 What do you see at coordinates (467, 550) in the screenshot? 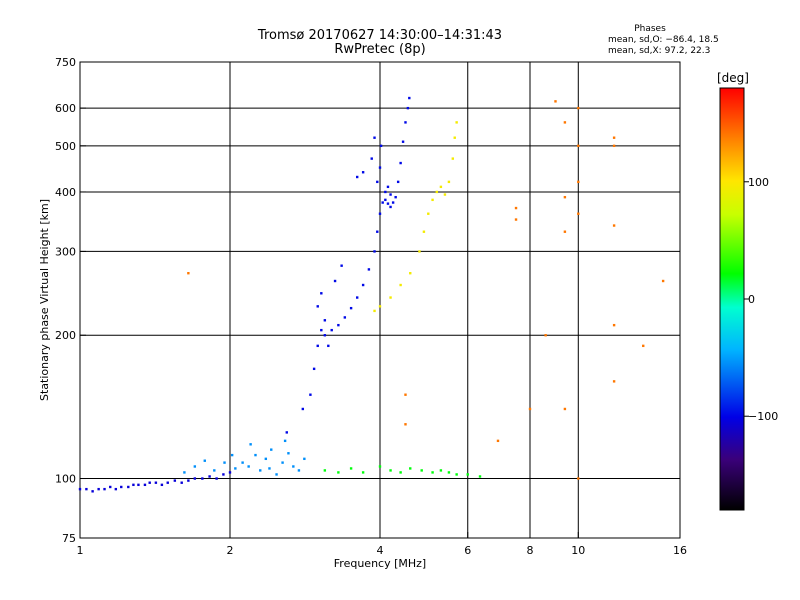
I see `x-tick-label: 6` at bounding box center [467, 550].